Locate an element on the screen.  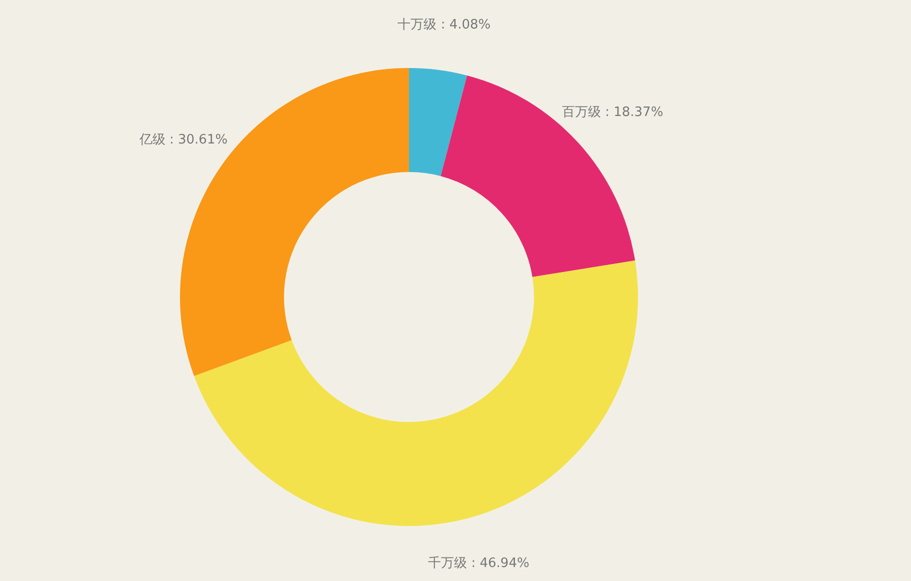
slice-label: 千万级 : 46.94% is located at coordinates (479, 564).